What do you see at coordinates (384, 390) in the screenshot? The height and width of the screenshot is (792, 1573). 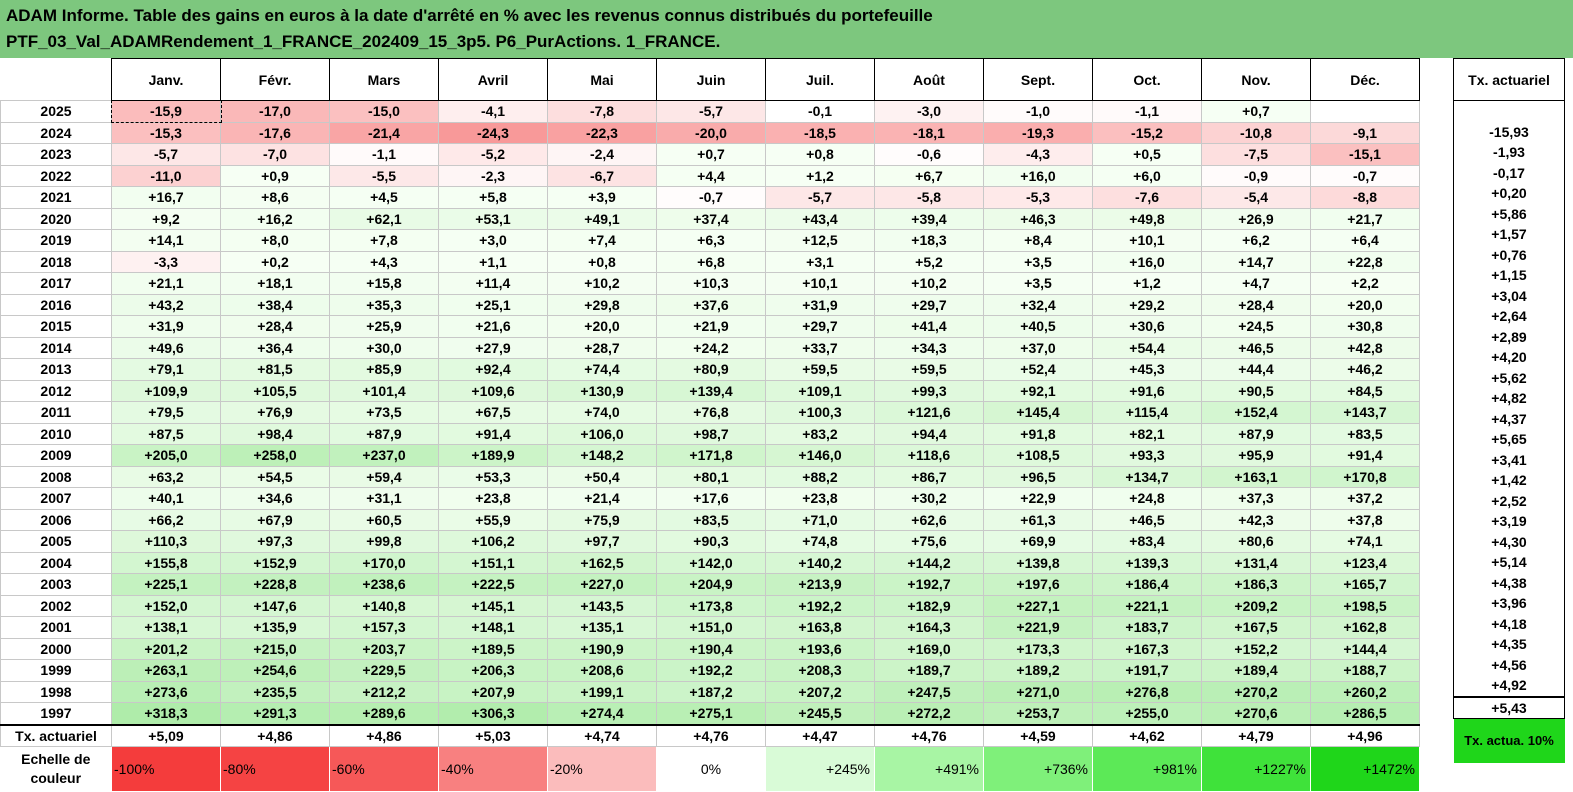 I see `gain-cell: +101,4` at bounding box center [384, 390].